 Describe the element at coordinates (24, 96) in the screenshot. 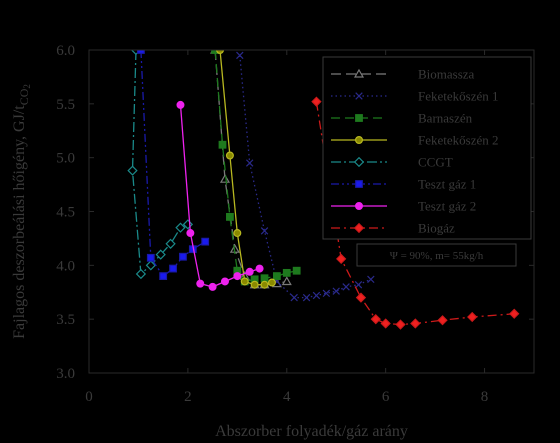

I see `y-axis-title-sub-letter: CO` at that location.